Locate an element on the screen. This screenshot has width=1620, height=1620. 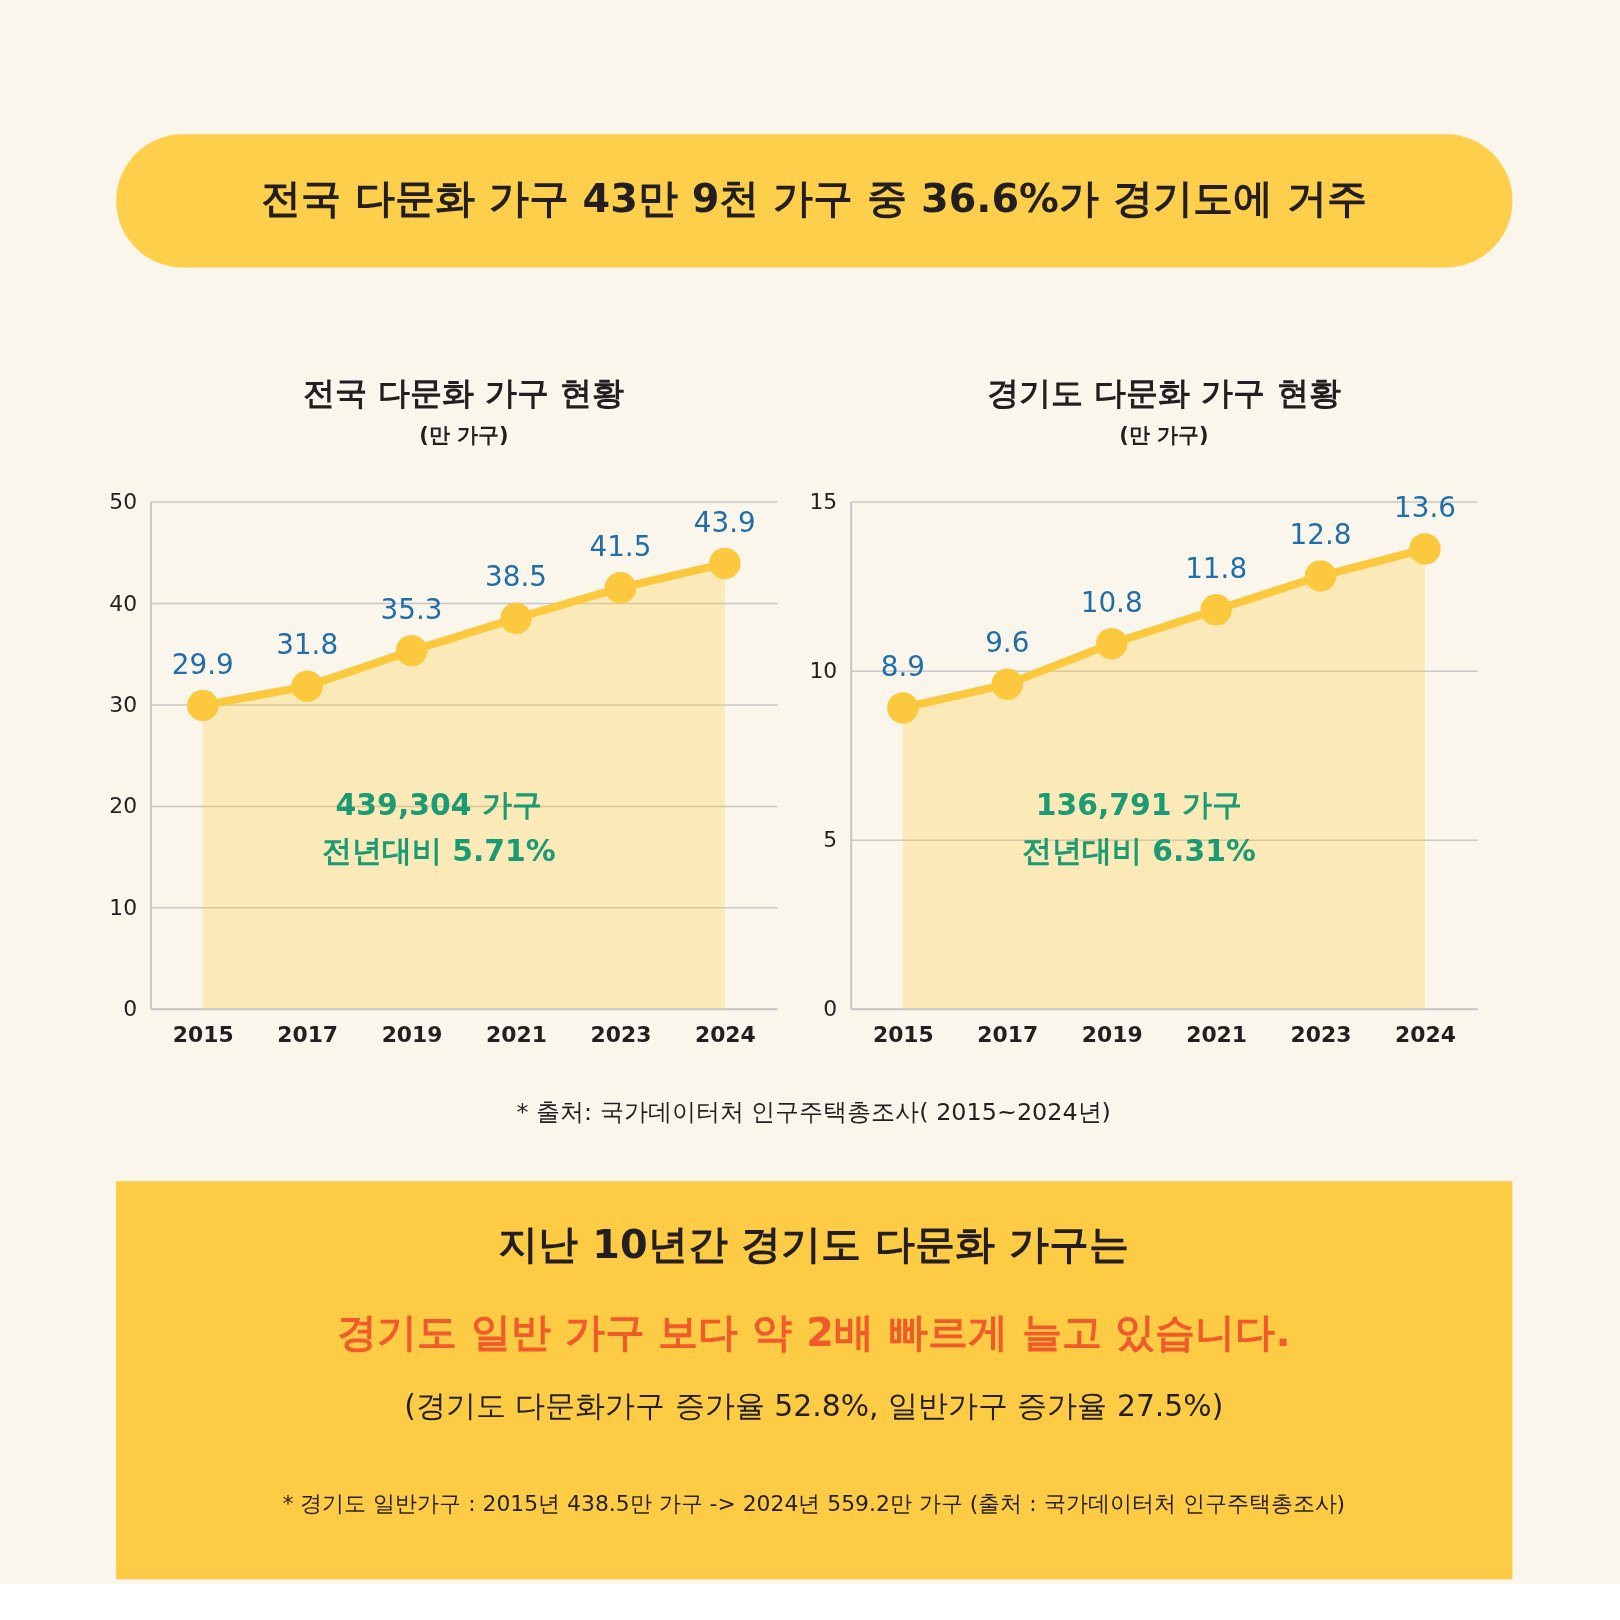
data-label: 38.5 is located at coordinates (516, 577).